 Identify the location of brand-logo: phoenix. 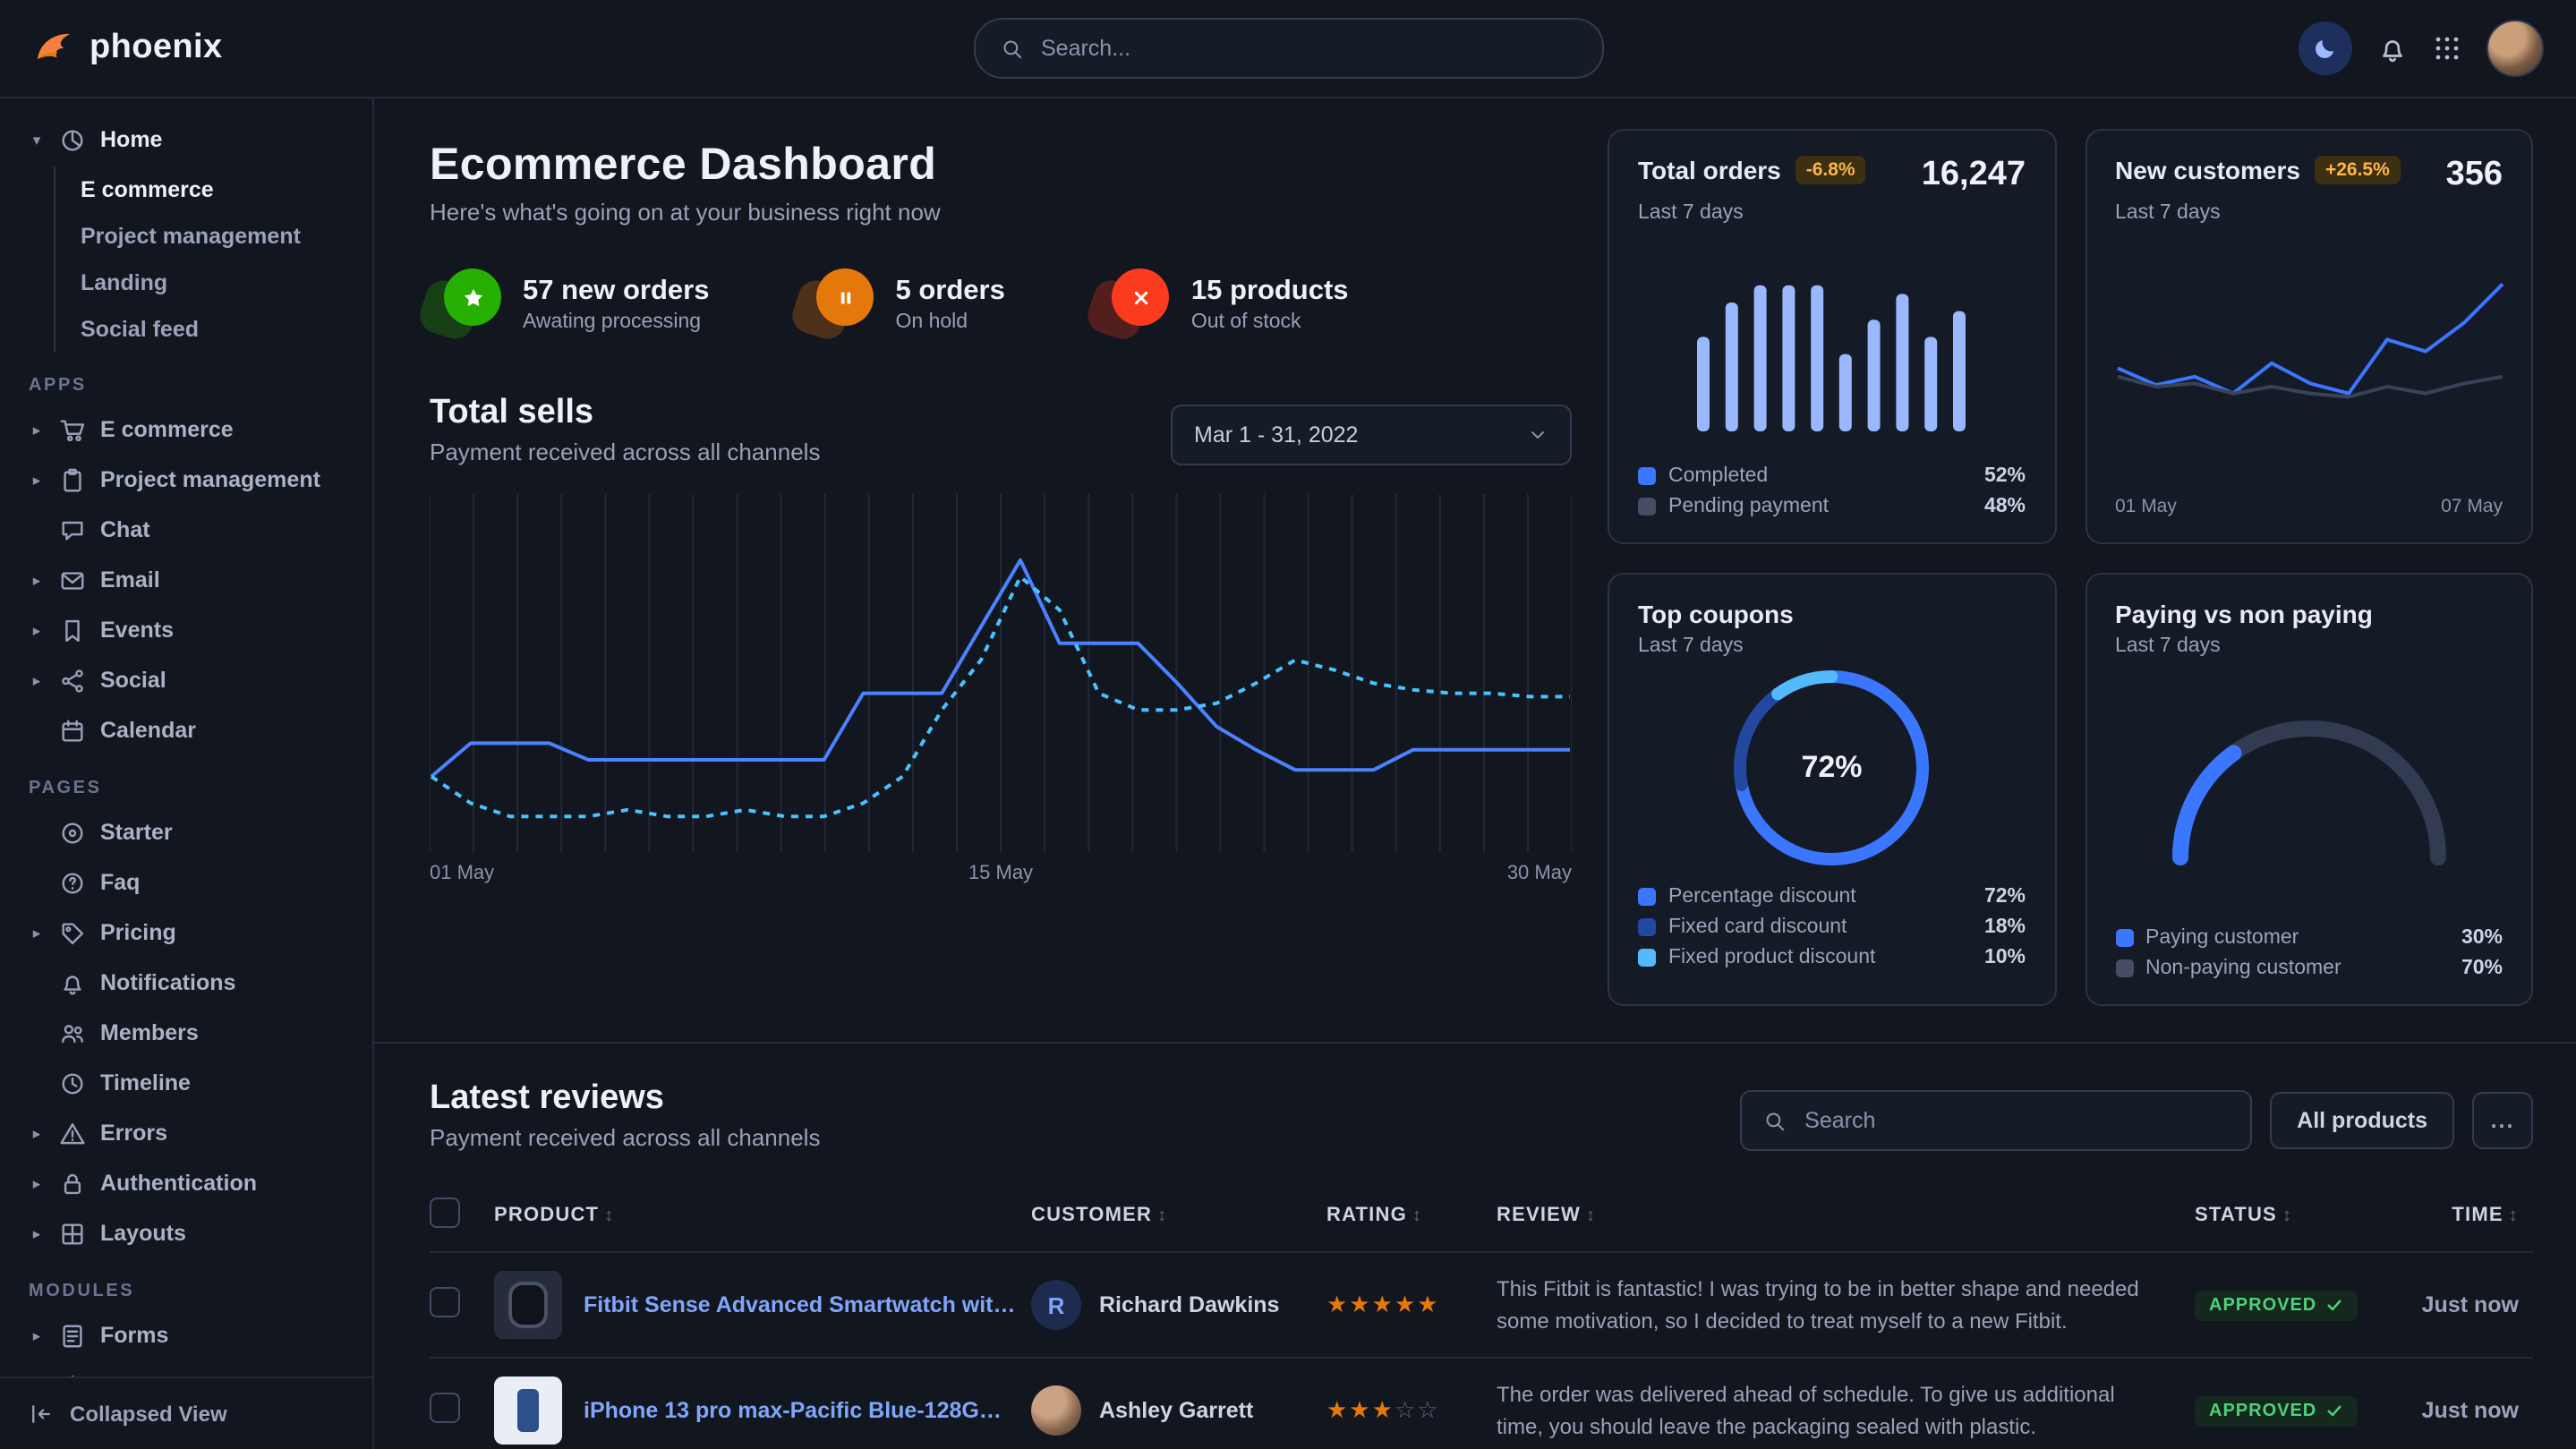
(127, 48).